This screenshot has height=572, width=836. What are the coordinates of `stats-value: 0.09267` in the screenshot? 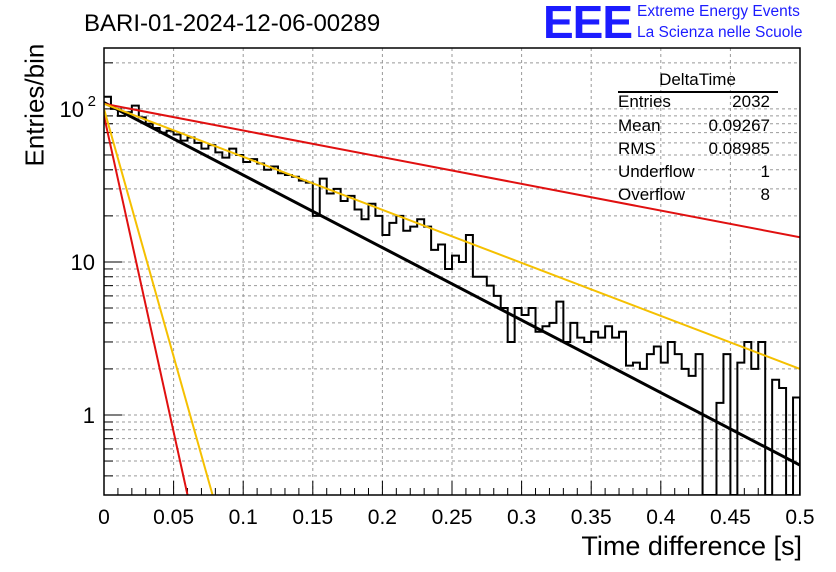 It's located at (739, 125).